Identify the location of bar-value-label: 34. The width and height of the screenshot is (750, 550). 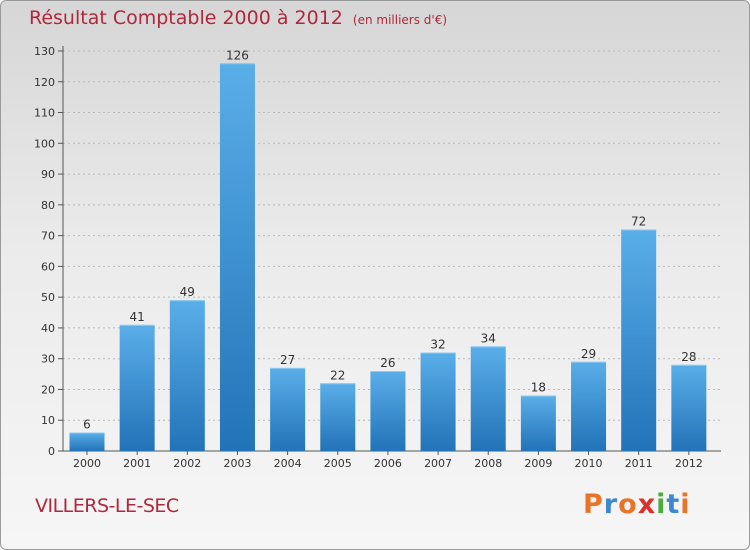
(488, 338).